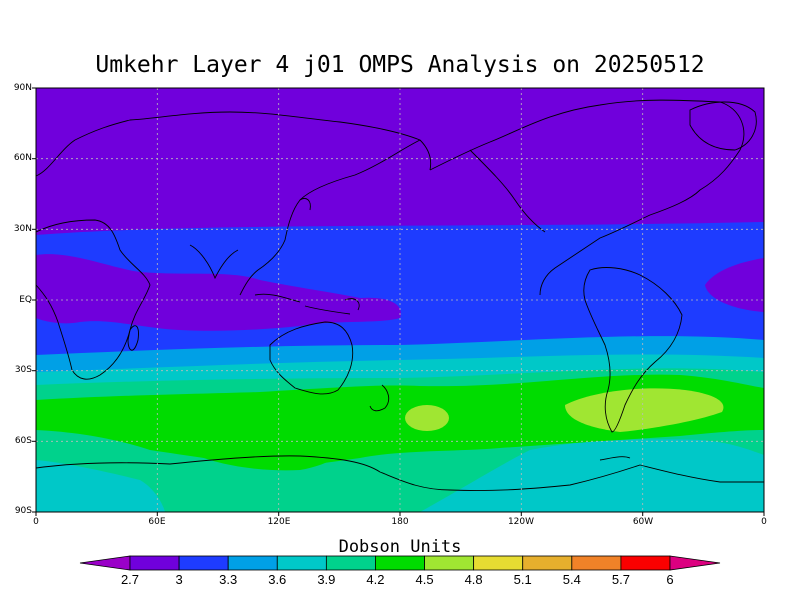 This screenshot has width=800, height=600. Describe the element at coordinates (105, 563) in the screenshot. I see `colorbar-min-arrow` at that location.